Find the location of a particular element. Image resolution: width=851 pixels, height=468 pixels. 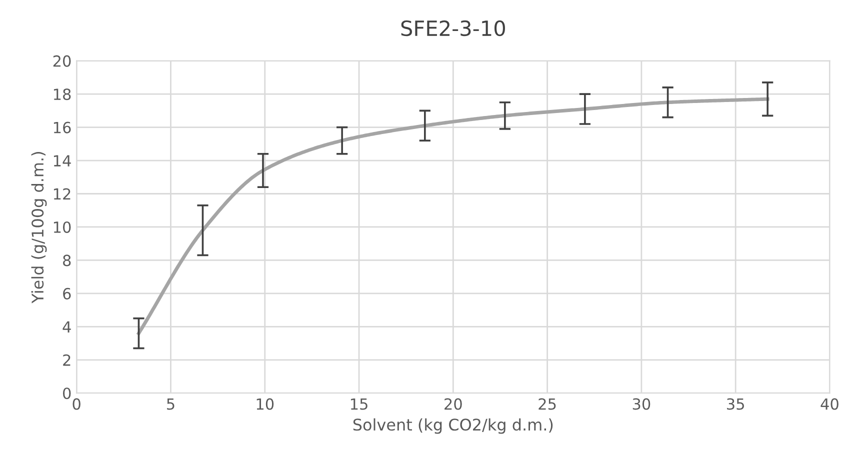

y-tick-label: 14 is located at coordinates (62, 160).